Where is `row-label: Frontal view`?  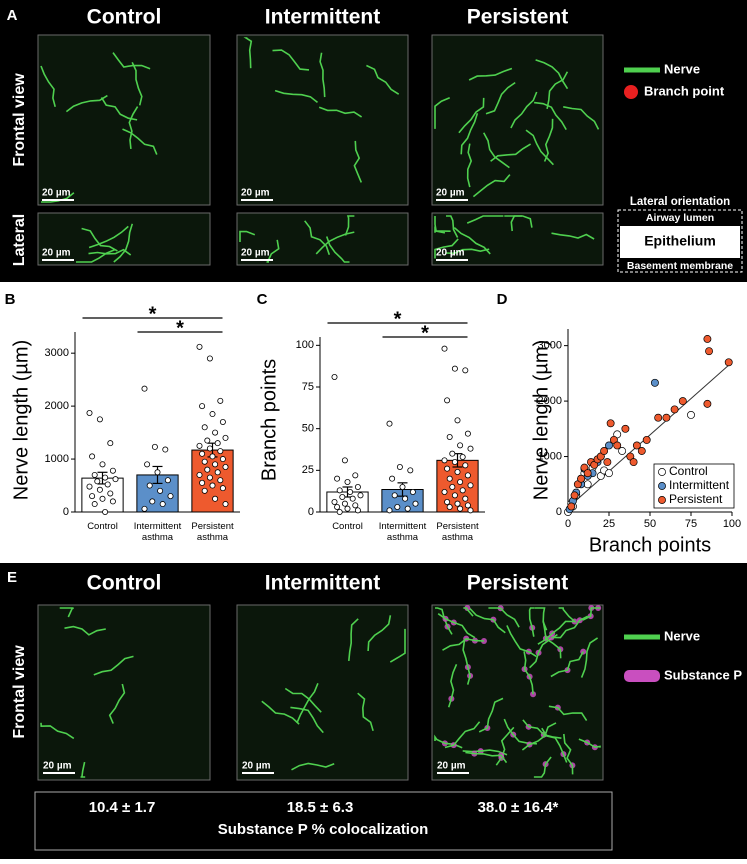 row-label: Frontal view is located at coordinates (19, 120).